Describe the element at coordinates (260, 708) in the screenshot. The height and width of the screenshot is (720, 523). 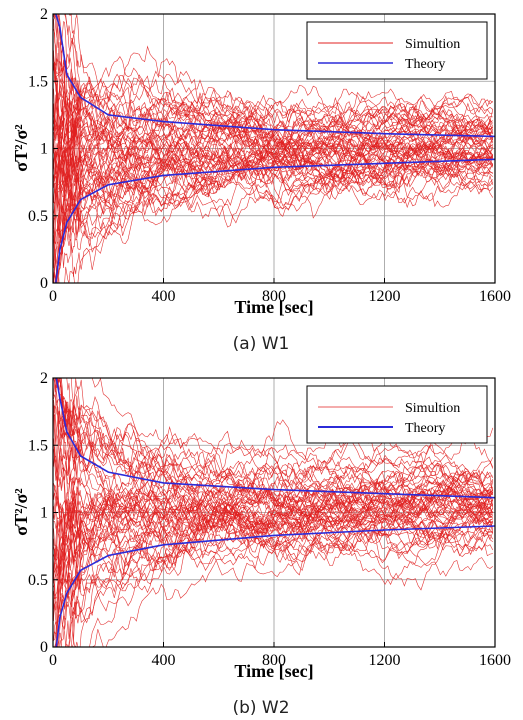
I see `panel-caption-w2: (b) W2` at that location.